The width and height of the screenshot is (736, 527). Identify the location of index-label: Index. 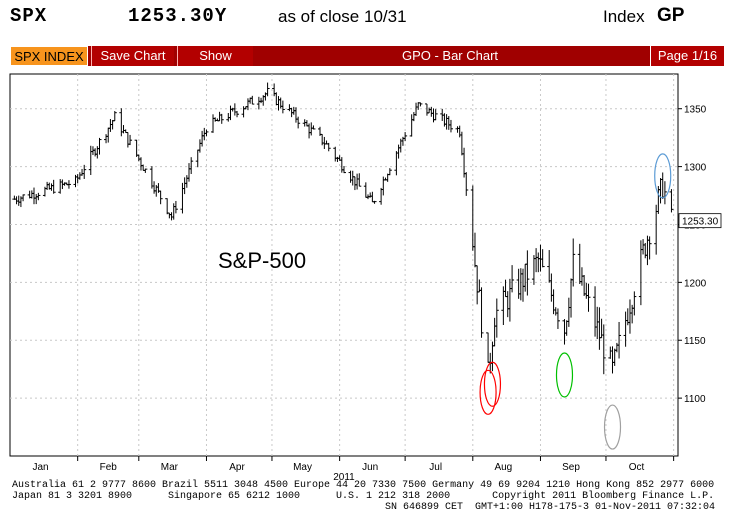
(624, 16).